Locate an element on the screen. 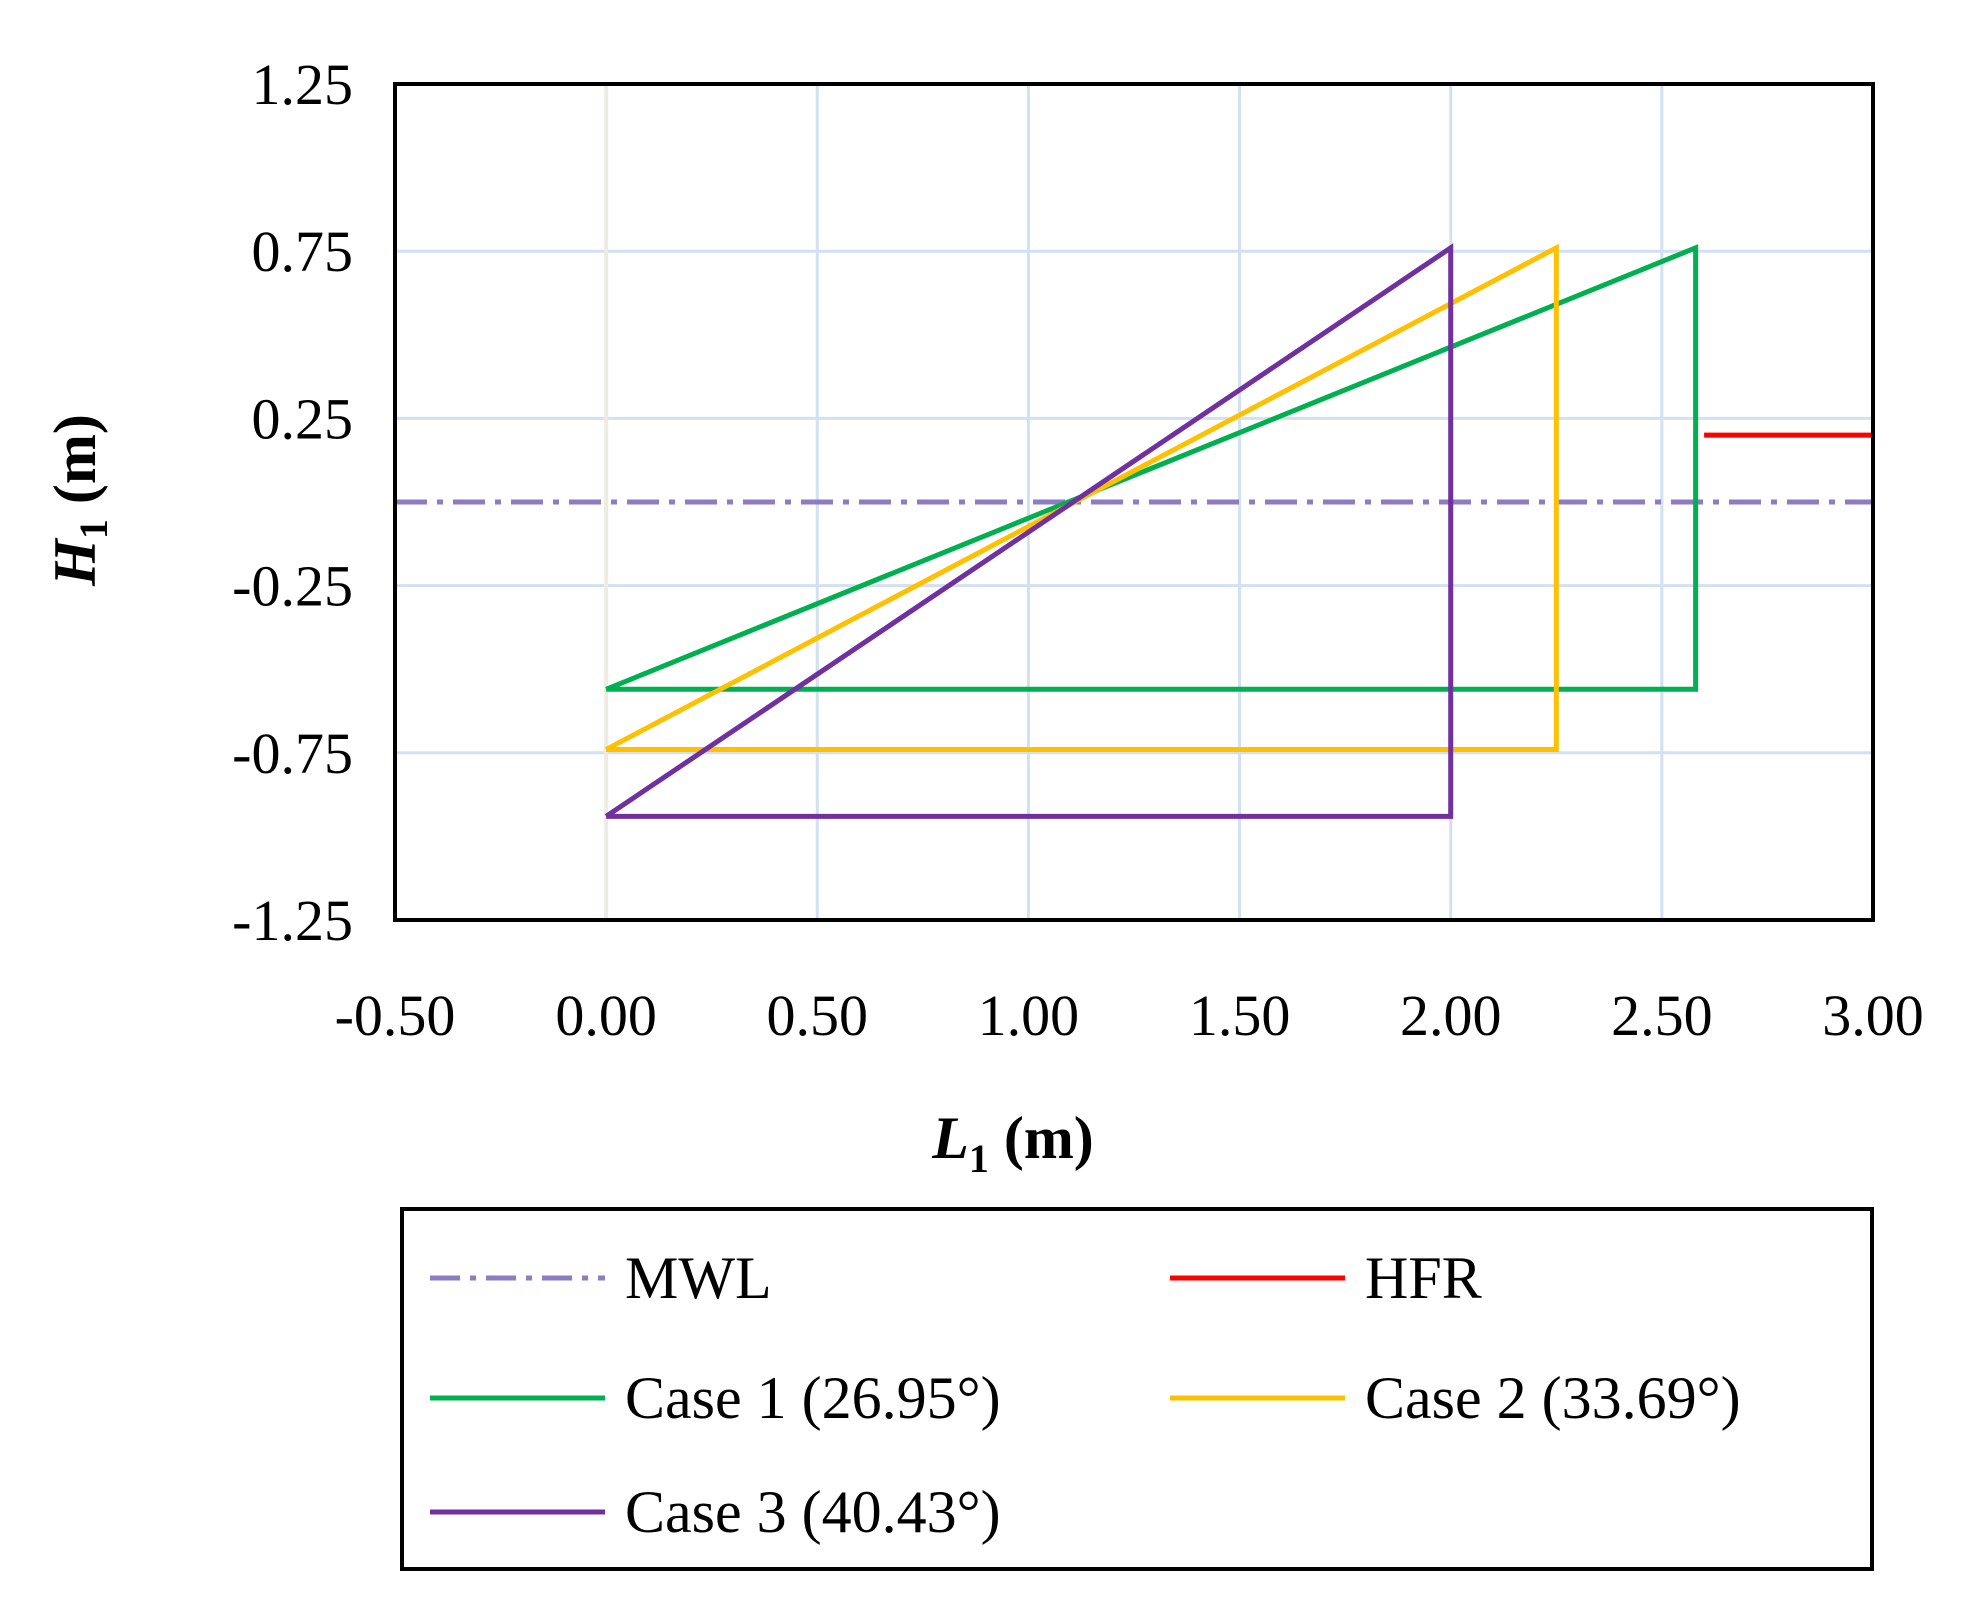 This screenshot has width=1968, height=1602. x-tick-labels: -0.50 0.00 0.50 1.00 1.50 2.00 2.50 3.00 is located at coordinates (1129, 1015).